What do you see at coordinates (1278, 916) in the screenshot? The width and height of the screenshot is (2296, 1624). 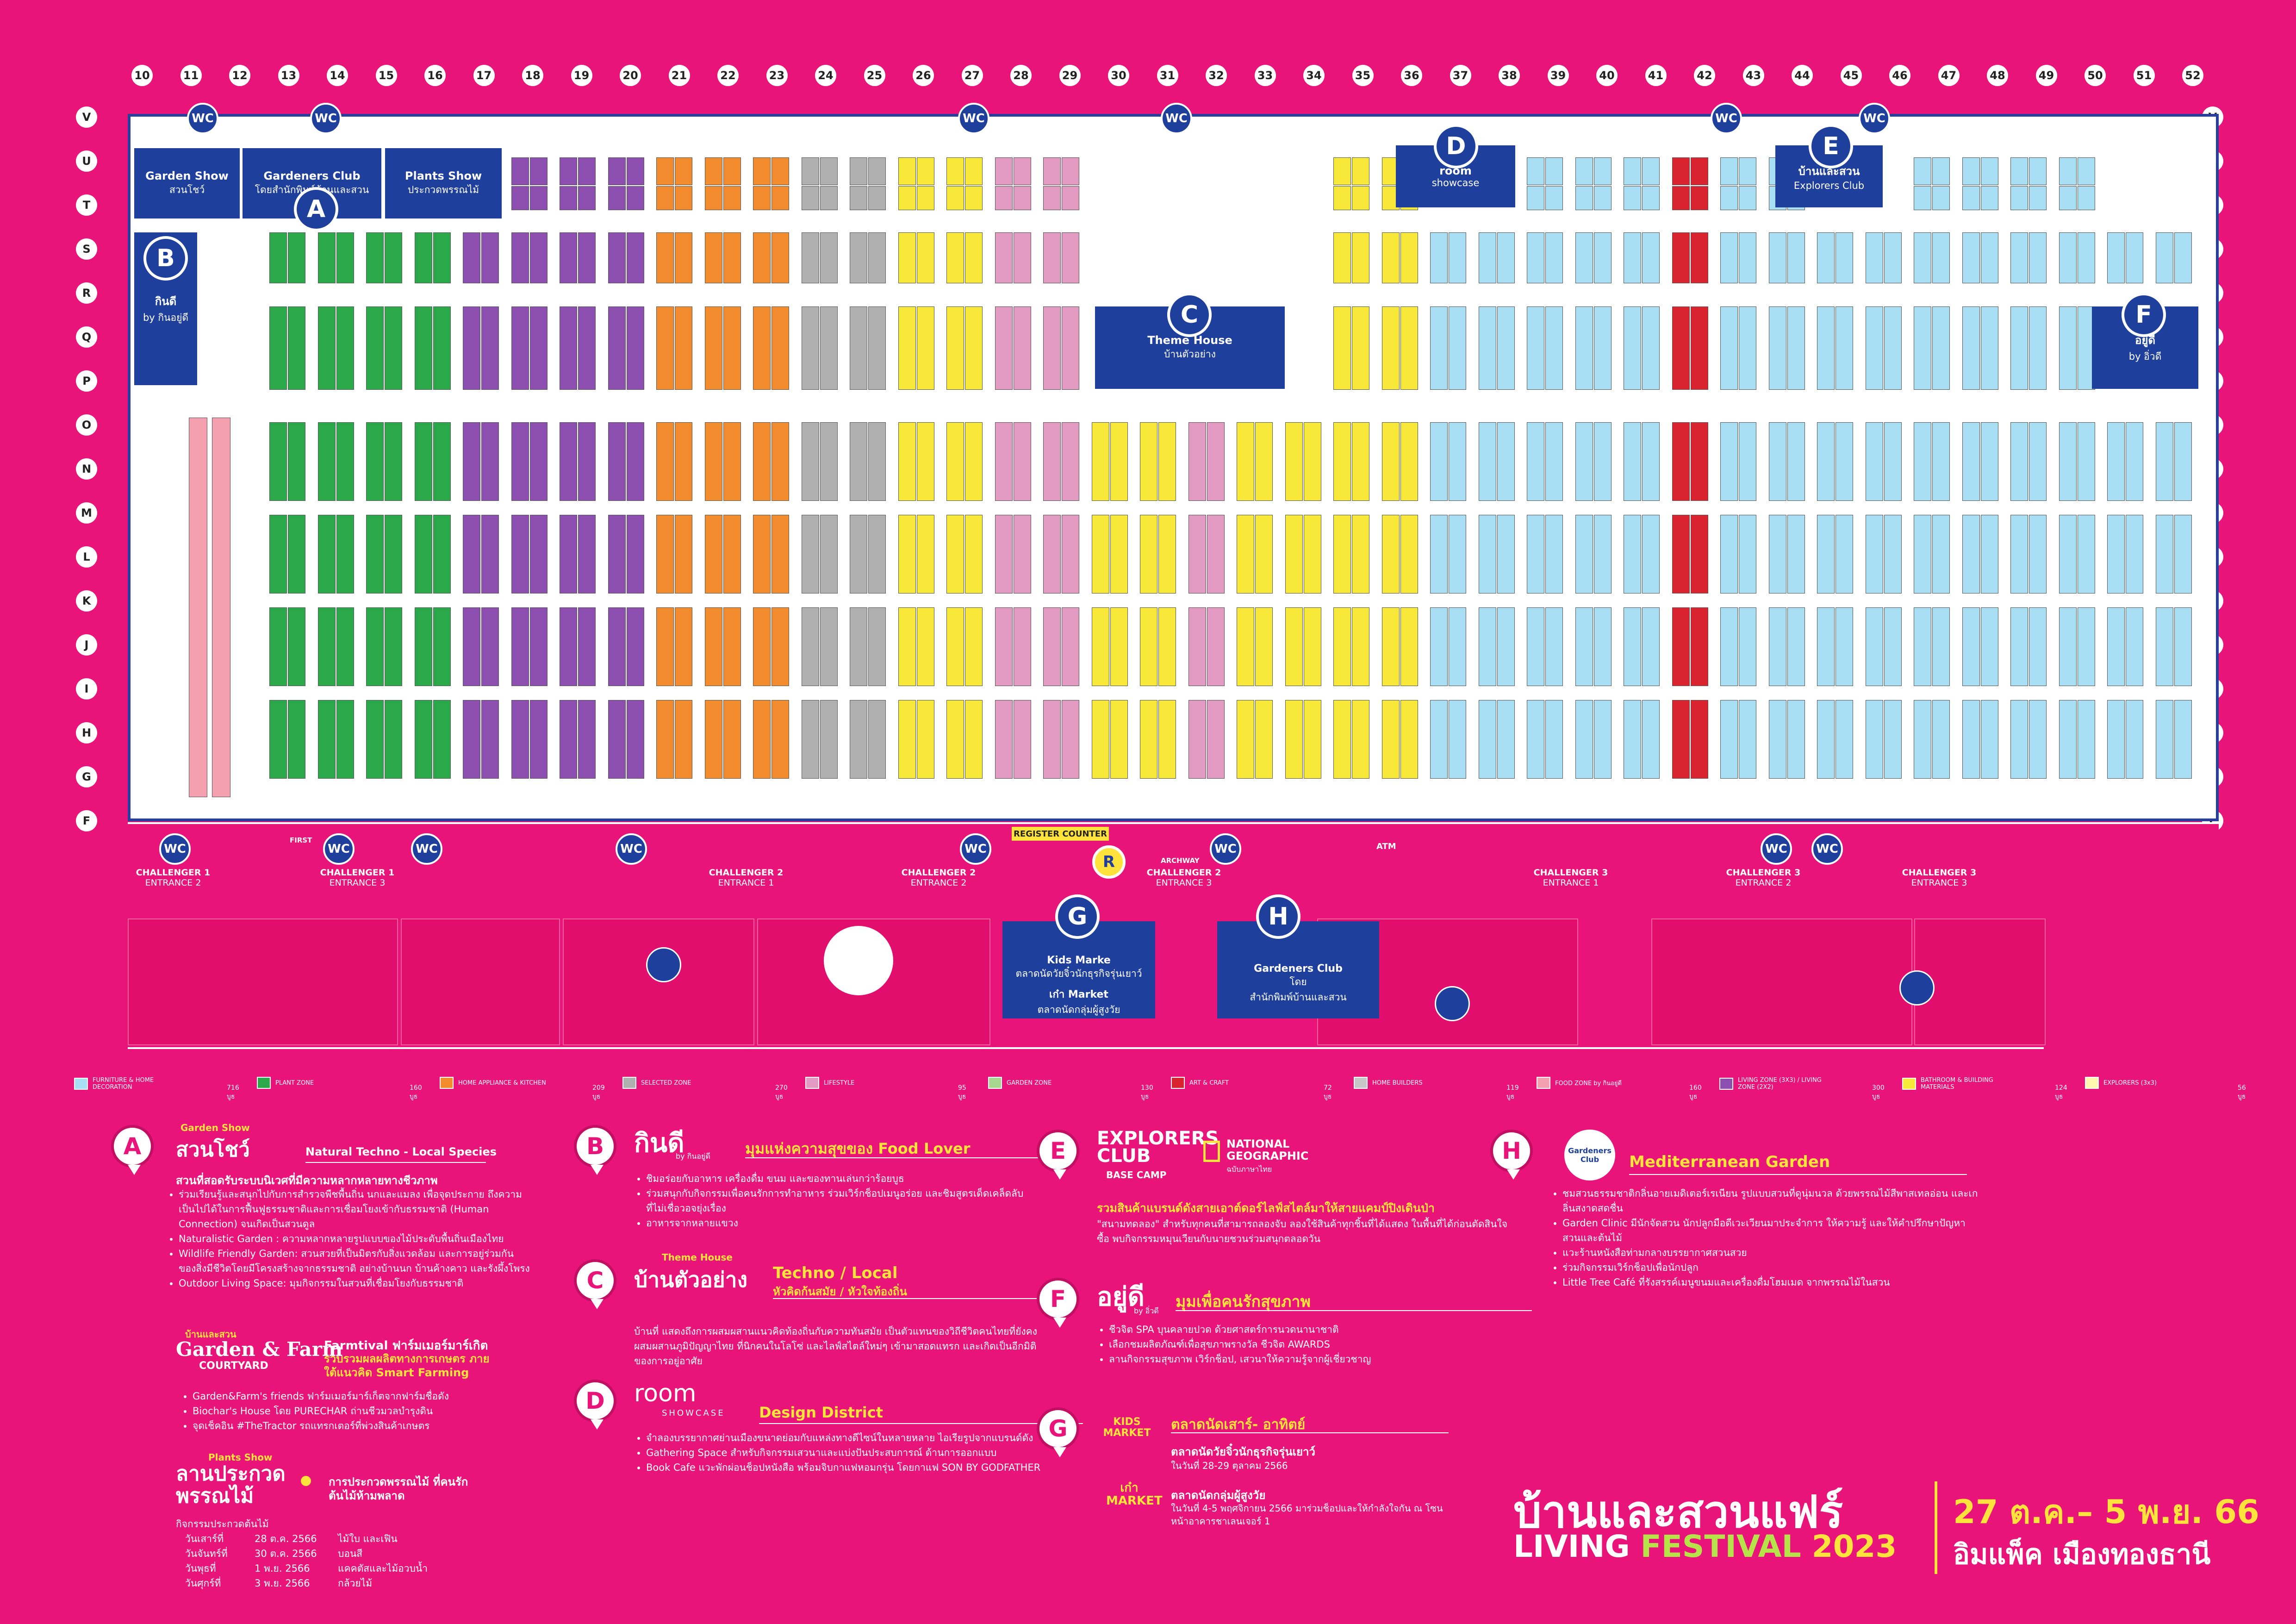 I see `pin-h: H` at bounding box center [1278, 916].